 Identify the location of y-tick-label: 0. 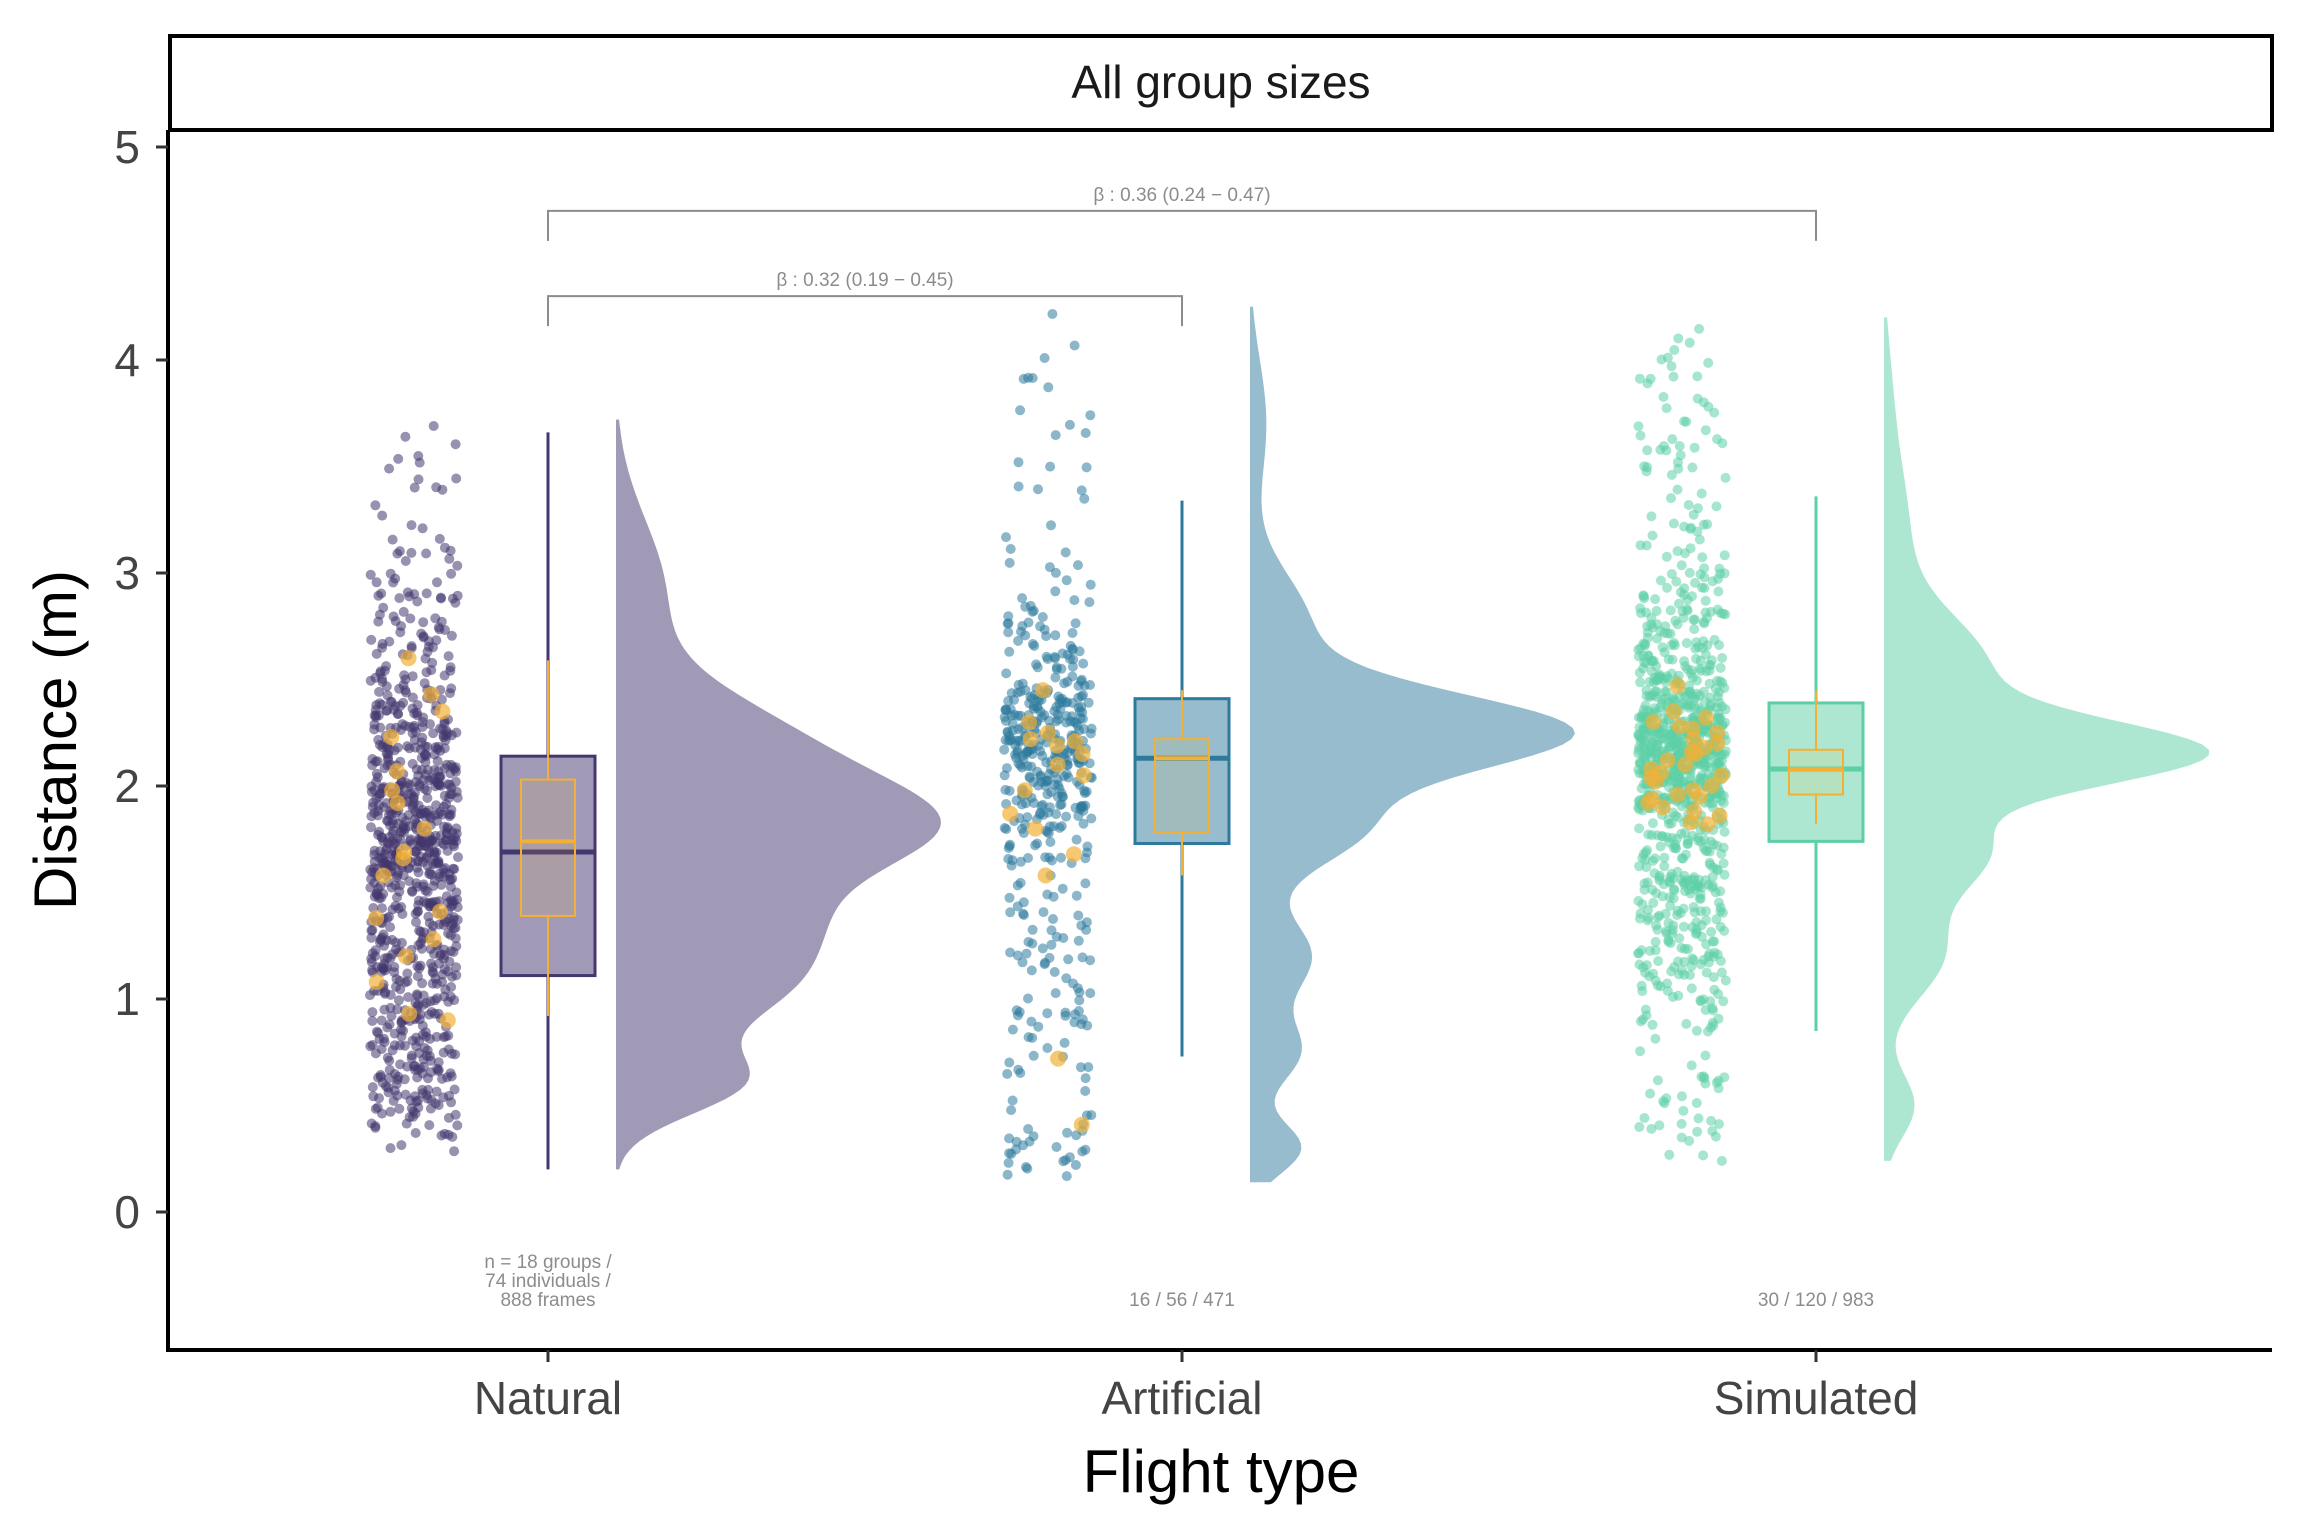
(127, 1212).